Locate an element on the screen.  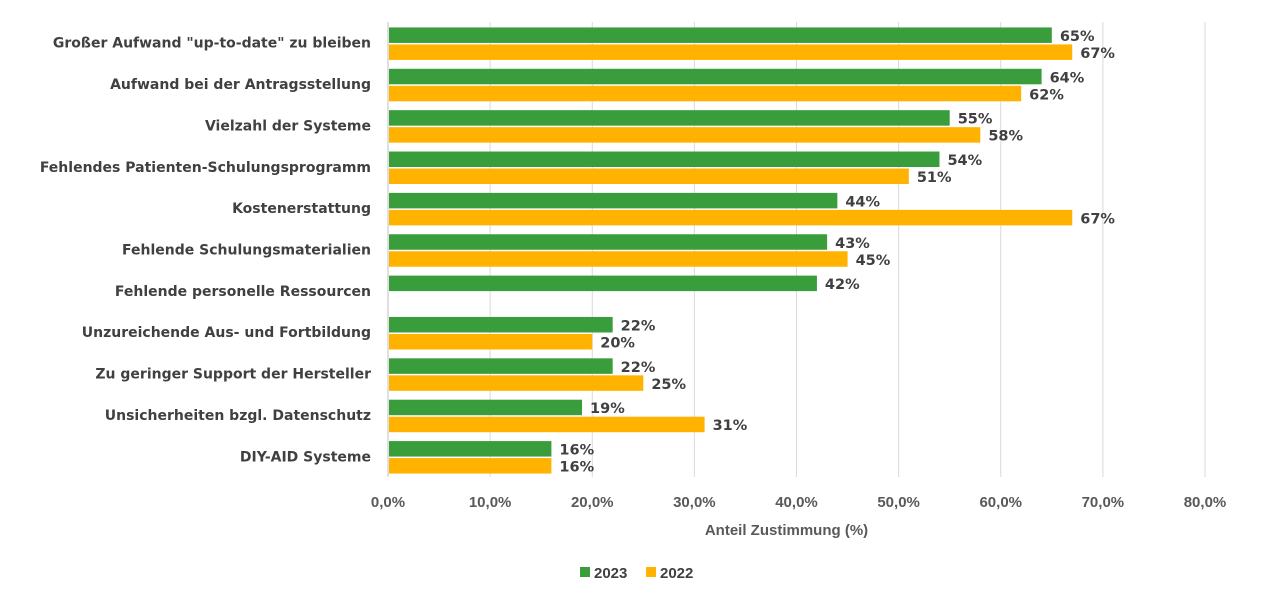
value-label-2023: 44% is located at coordinates (862, 202).